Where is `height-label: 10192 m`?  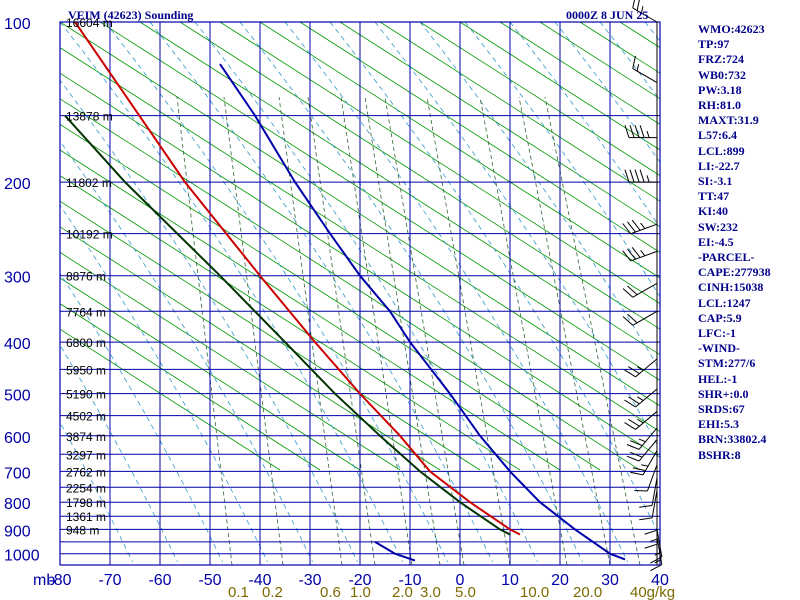 height-label: 10192 m is located at coordinates (89, 235).